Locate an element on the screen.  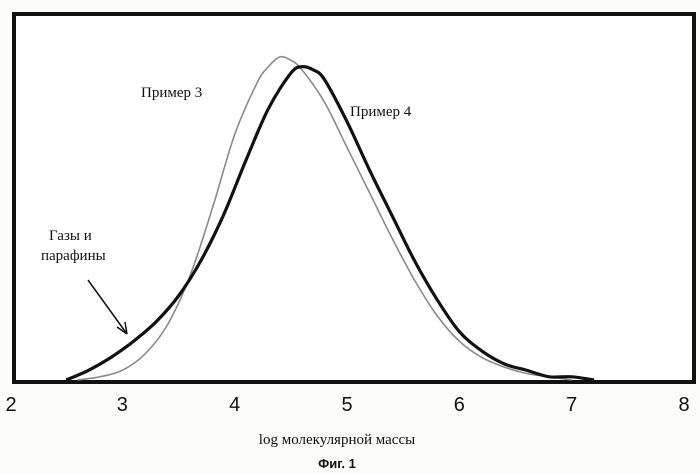
figure-caption: Фиг. 1 is located at coordinates (337, 463).